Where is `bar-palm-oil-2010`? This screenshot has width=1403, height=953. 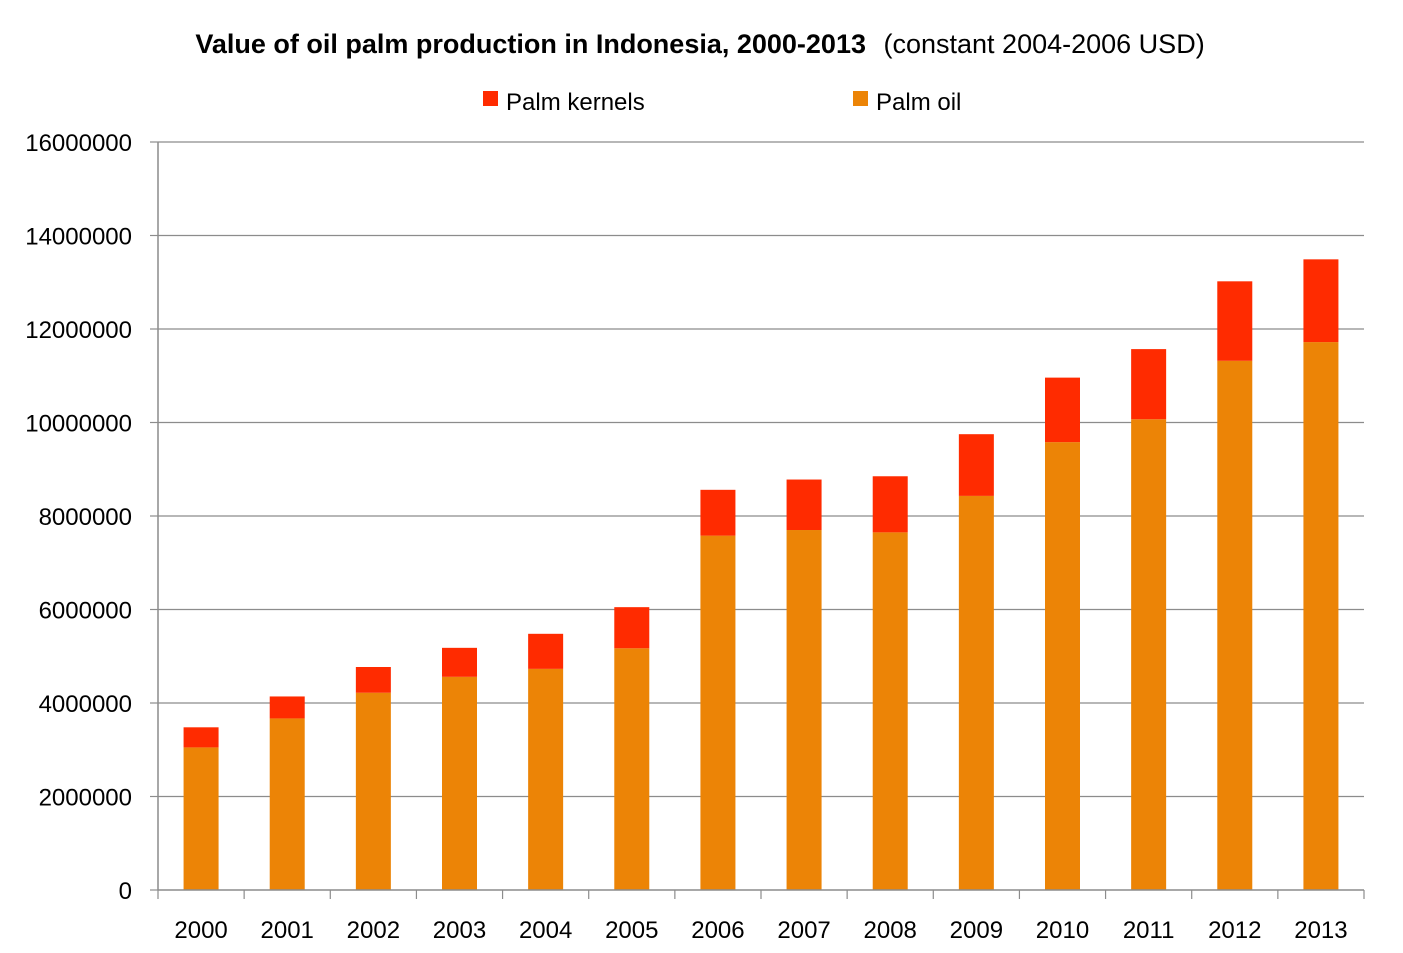
bar-palm-oil-2010 is located at coordinates (1062, 666).